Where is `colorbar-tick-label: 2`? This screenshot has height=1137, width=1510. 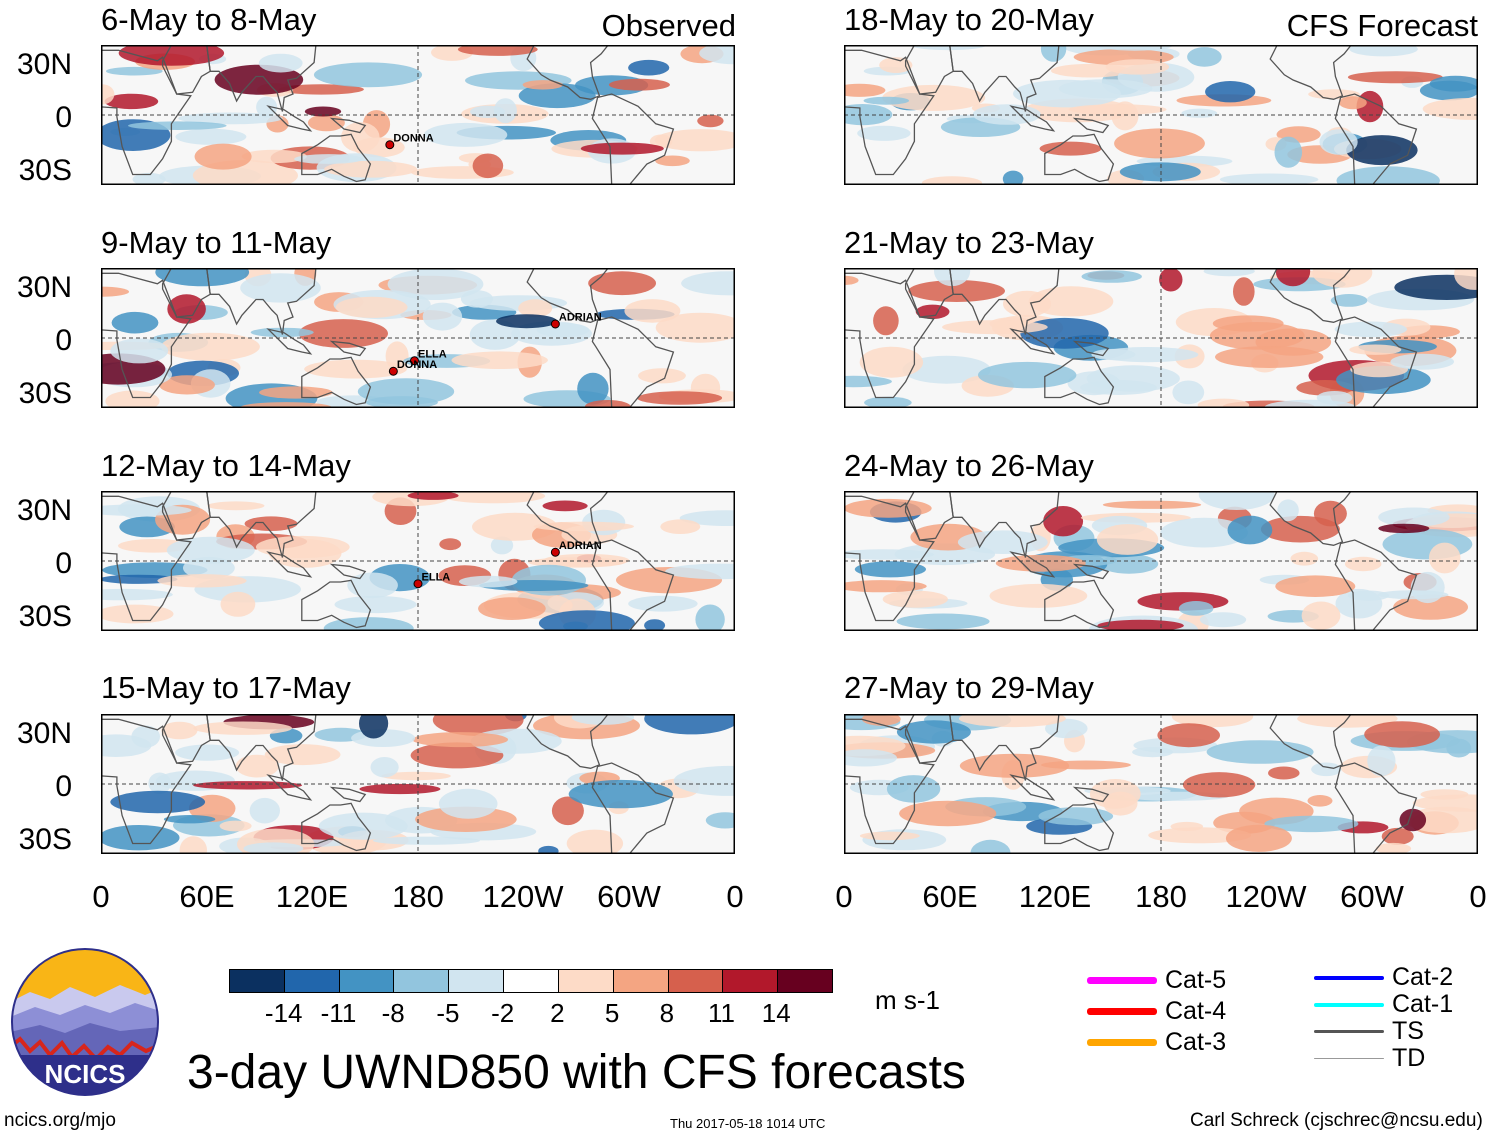
colorbar-tick-label: 2 is located at coordinates (557, 1013).